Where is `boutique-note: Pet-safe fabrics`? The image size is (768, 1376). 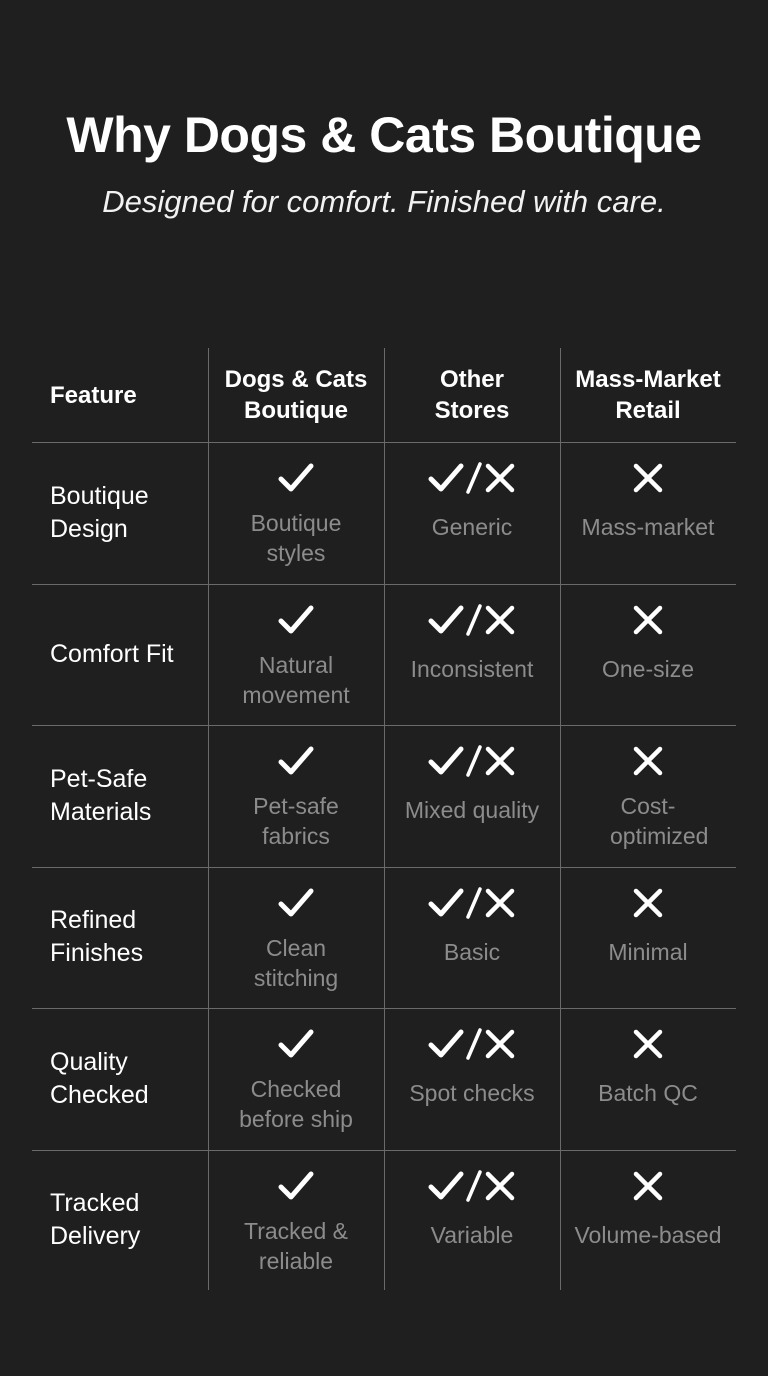 boutique-note: Pet-safe fabrics is located at coordinates (296, 821).